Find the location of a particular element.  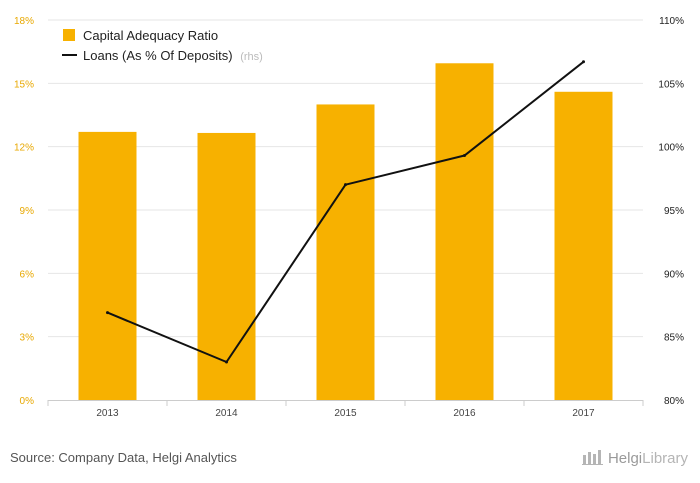

legend-rhs-tag: (rhs) is located at coordinates (251, 57).